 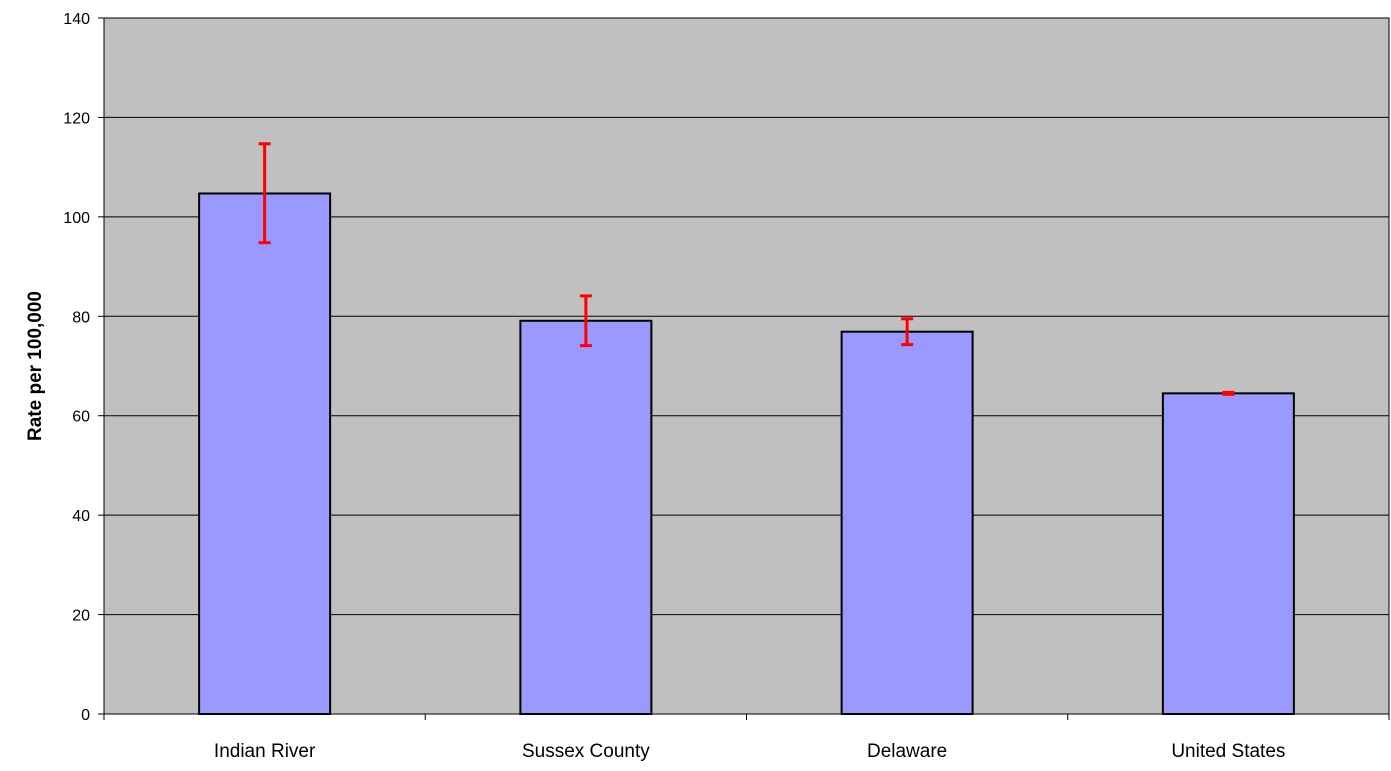 What do you see at coordinates (76, 218) in the screenshot?
I see `y-tick-label: 100` at bounding box center [76, 218].